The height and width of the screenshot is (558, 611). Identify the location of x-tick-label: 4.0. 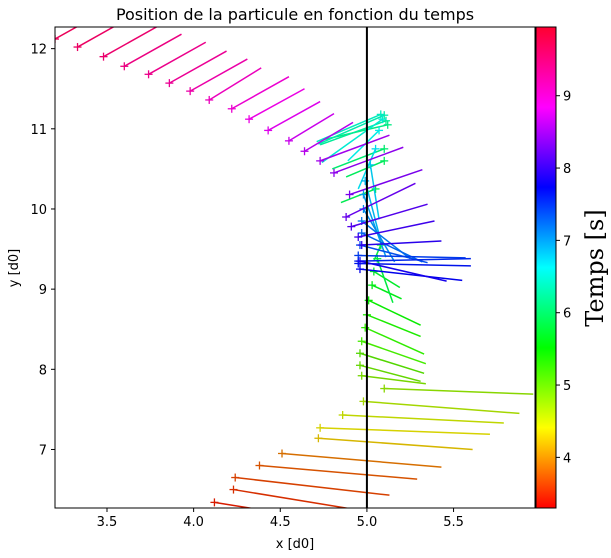
(193, 522).